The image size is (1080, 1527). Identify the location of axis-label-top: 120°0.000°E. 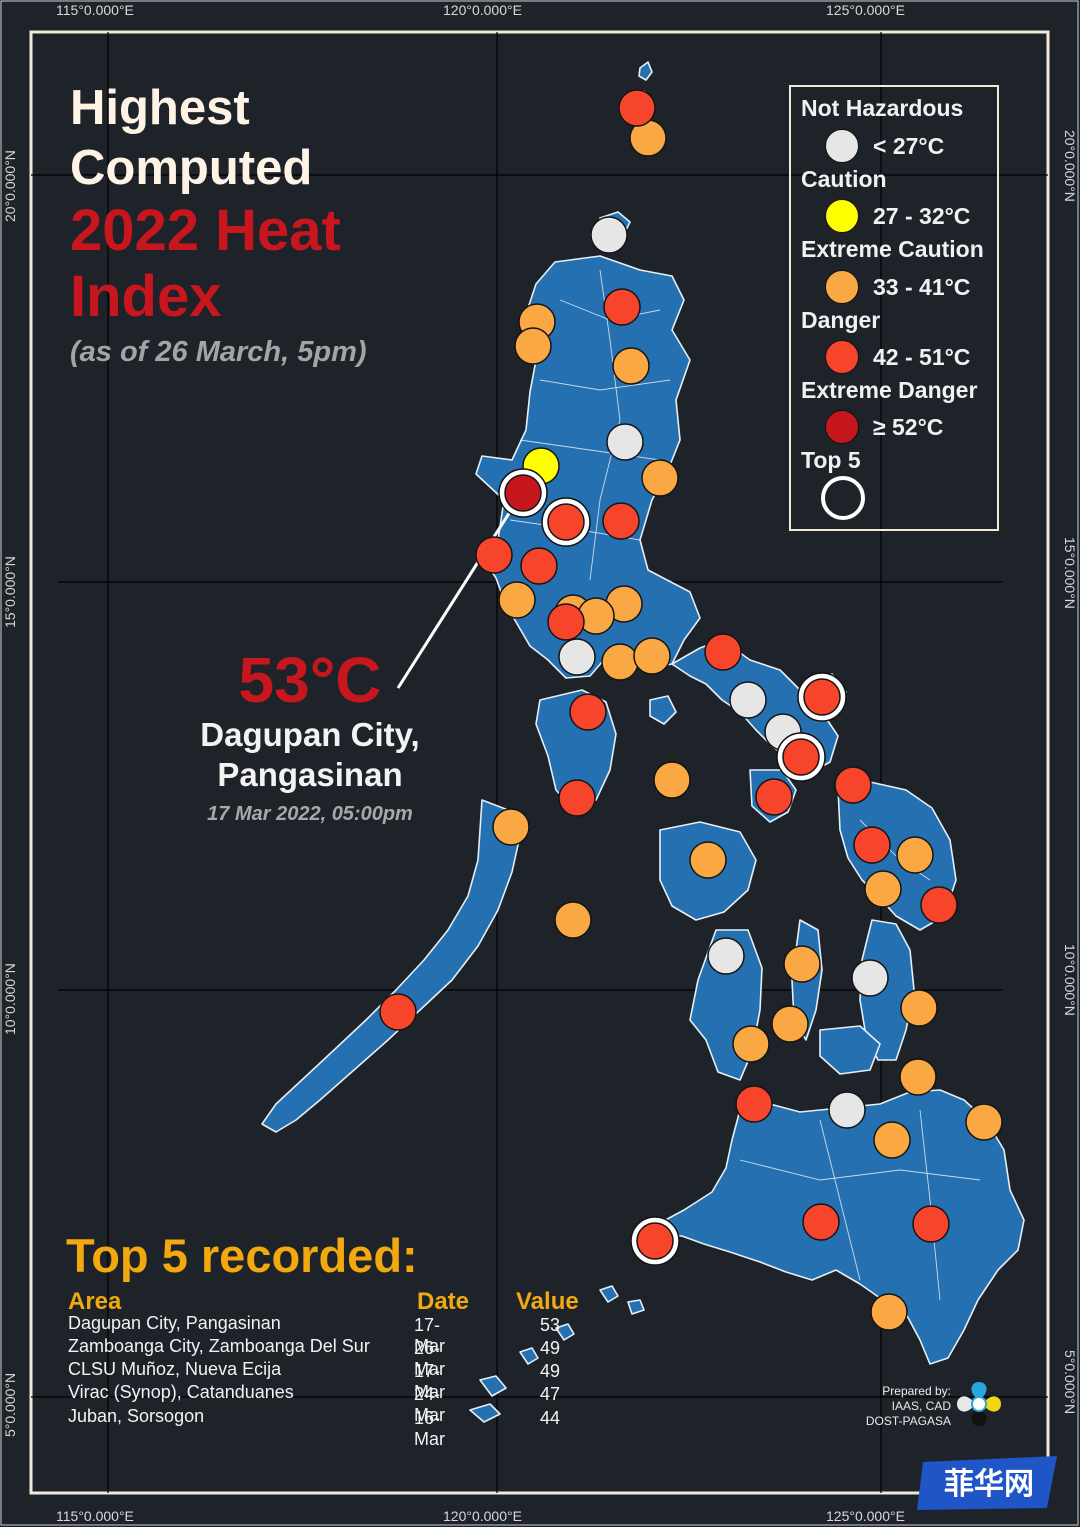
(482, 10).